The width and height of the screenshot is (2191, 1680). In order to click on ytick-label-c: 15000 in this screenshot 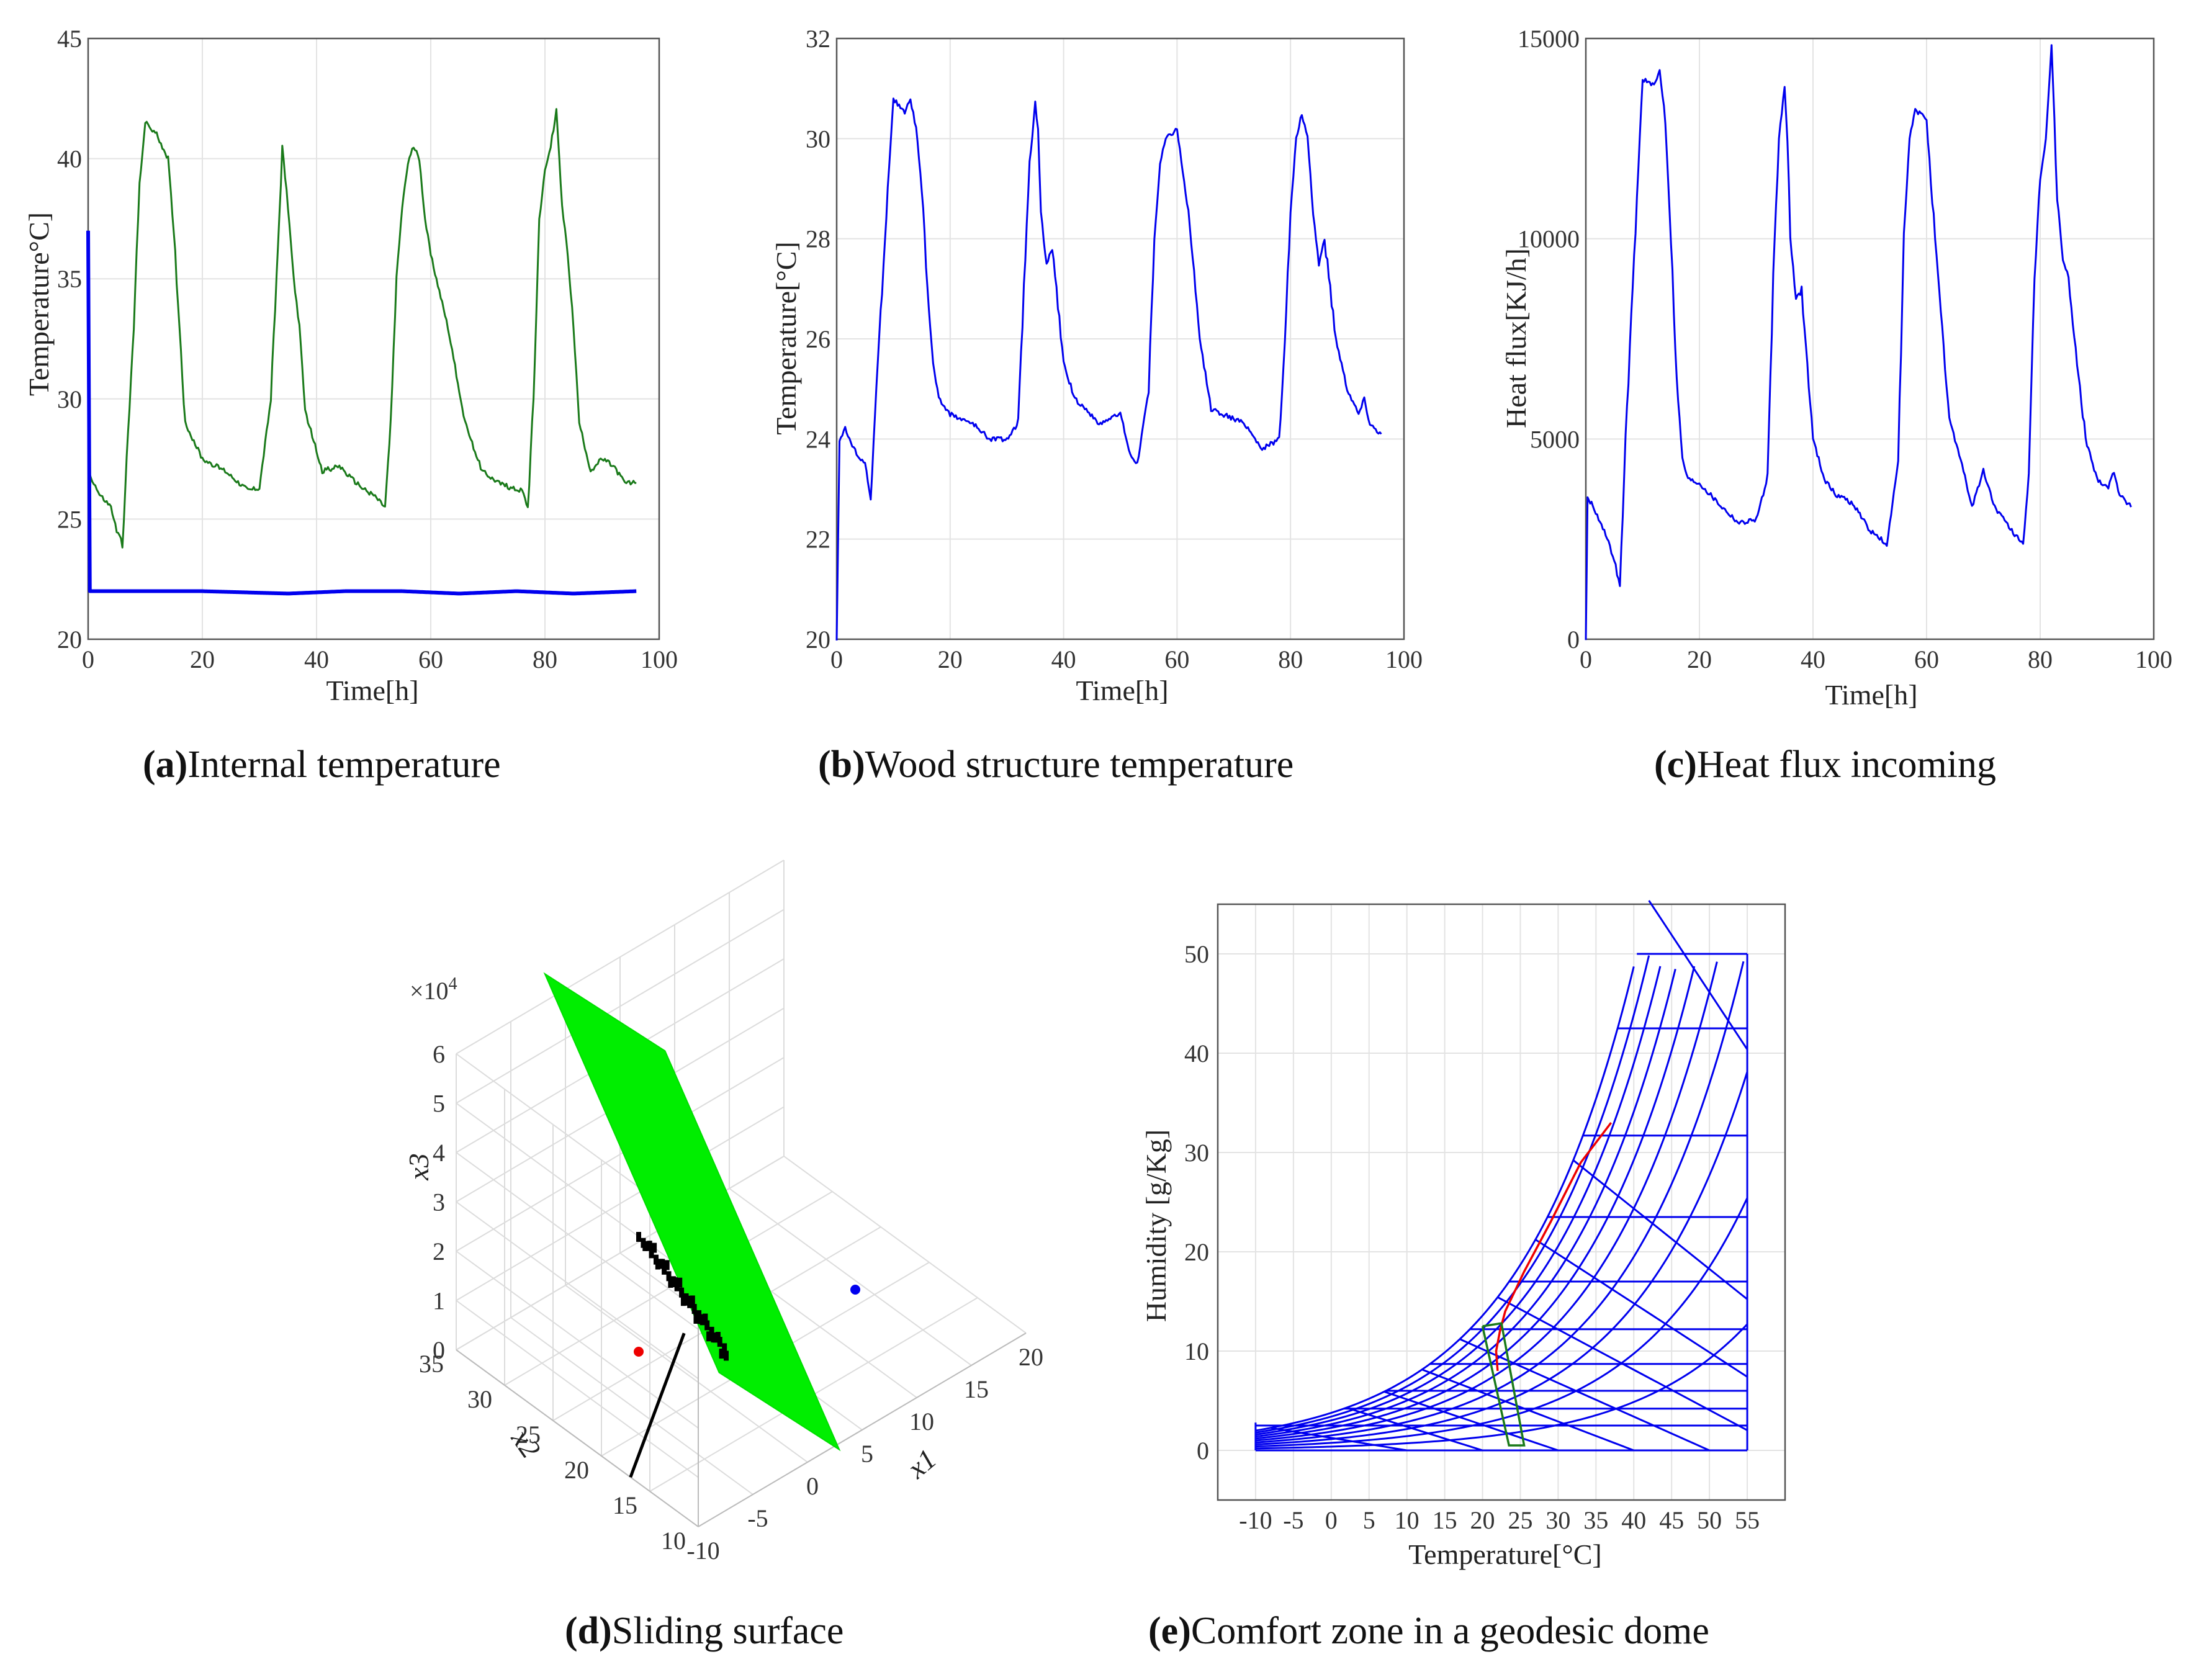, I will do `click(1549, 39)`.